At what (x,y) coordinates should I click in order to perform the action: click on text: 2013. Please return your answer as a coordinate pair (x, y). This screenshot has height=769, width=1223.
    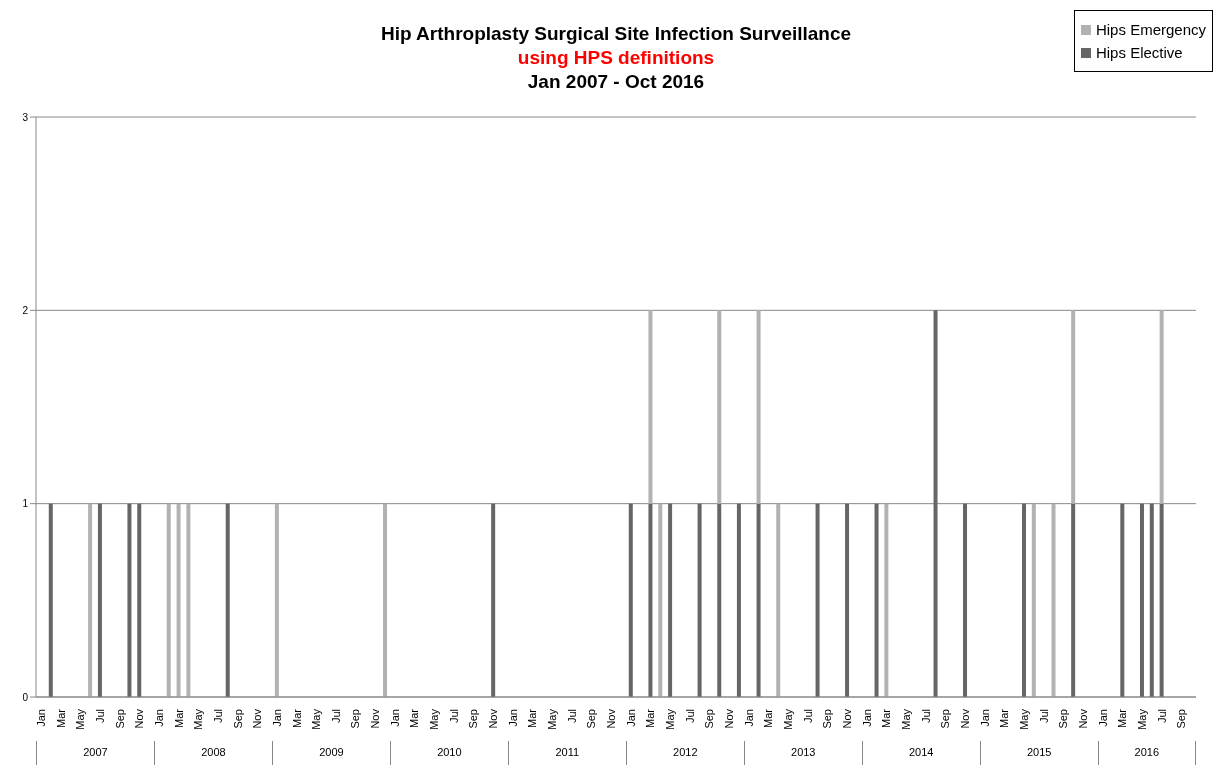
    Looking at the image, I should click on (802, 753).